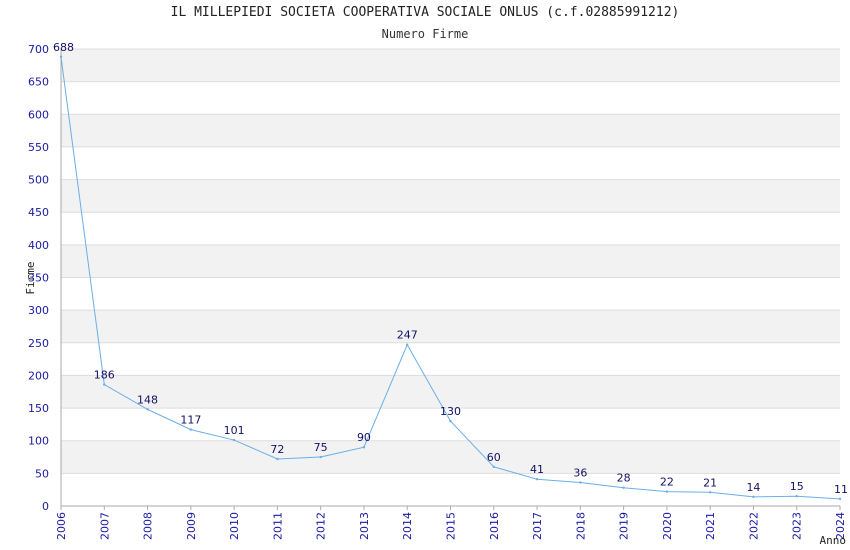 The width and height of the screenshot is (850, 550). What do you see at coordinates (451, 526) in the screenshot?
I see `x-tick-label: 2015` at bounding box center [451, 526].